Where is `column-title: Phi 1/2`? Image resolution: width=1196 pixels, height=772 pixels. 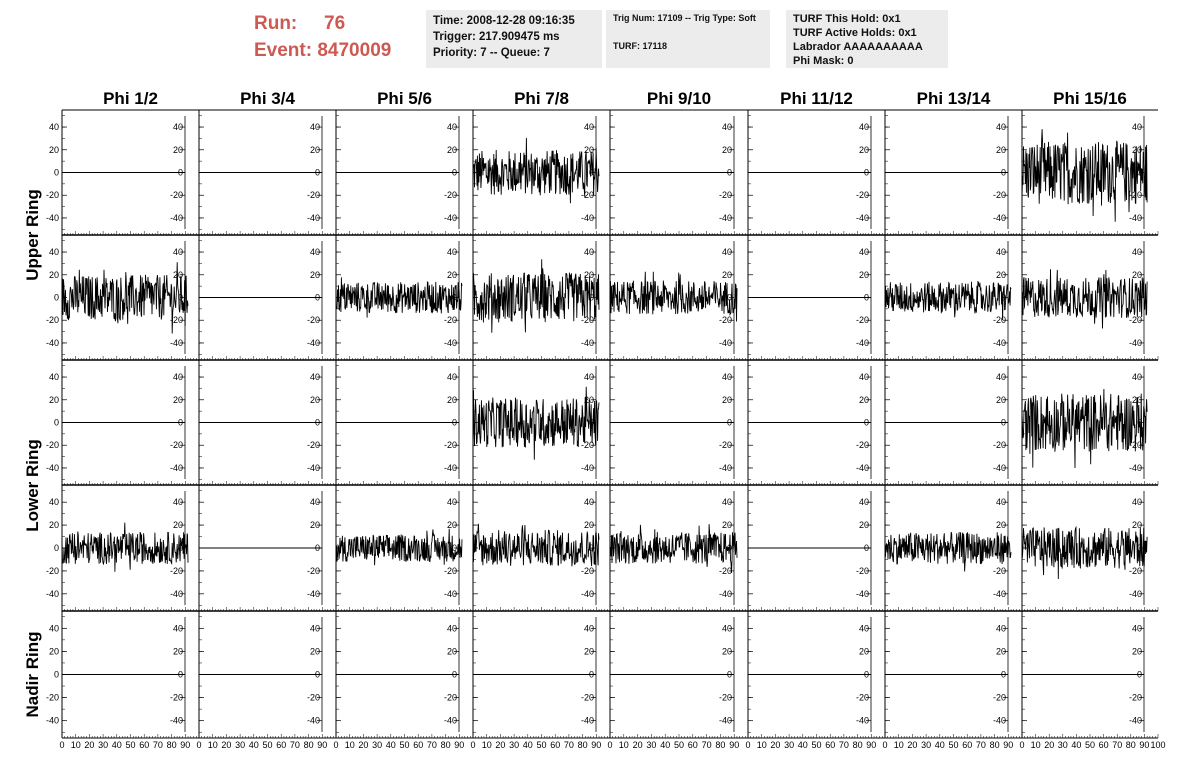
column-title: Phi 1/2 is located at coordinates (130, 98).